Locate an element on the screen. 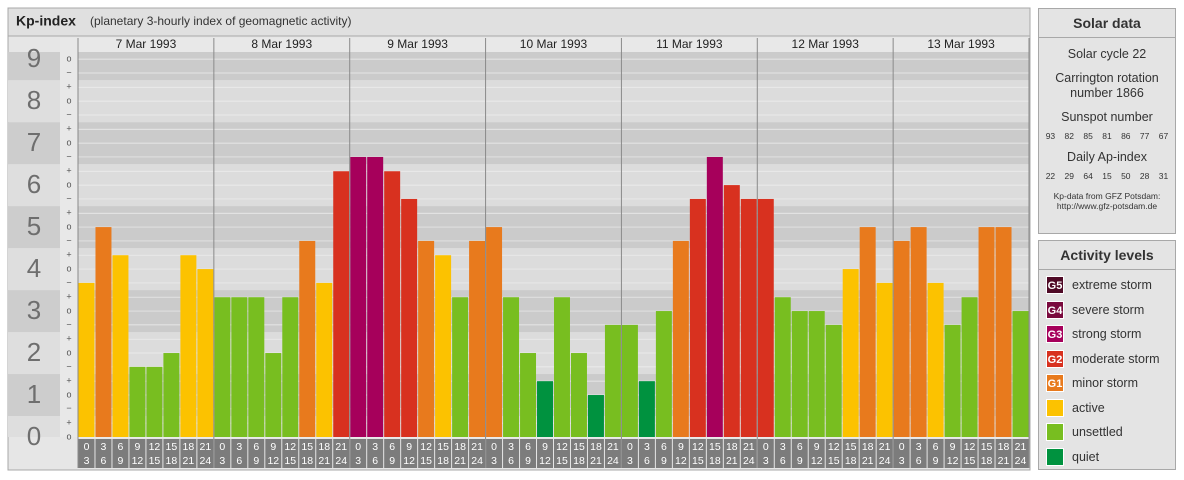 This screenshot has width=1184, height=480. minor-tick-label: o is located at coordinates (68, 352).